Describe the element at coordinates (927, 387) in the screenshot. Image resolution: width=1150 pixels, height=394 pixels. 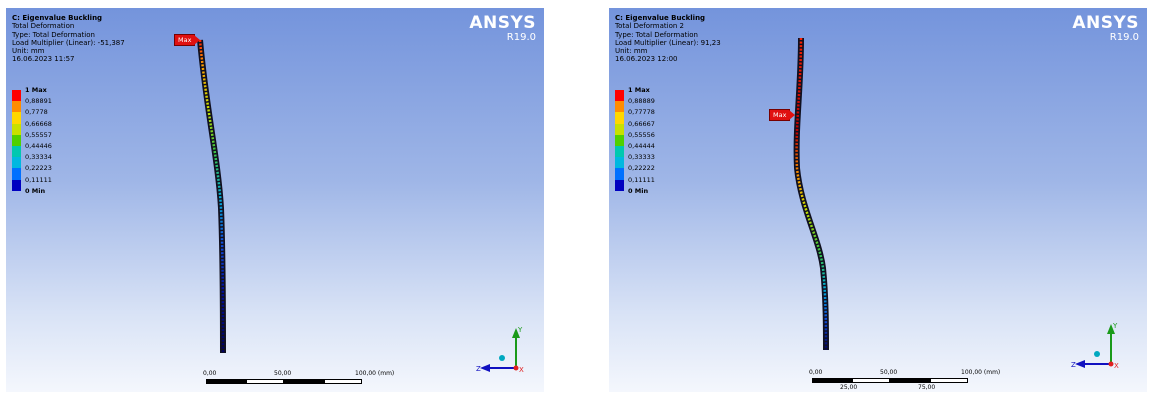
I see `scale-sub-b: 75,00` at that location.